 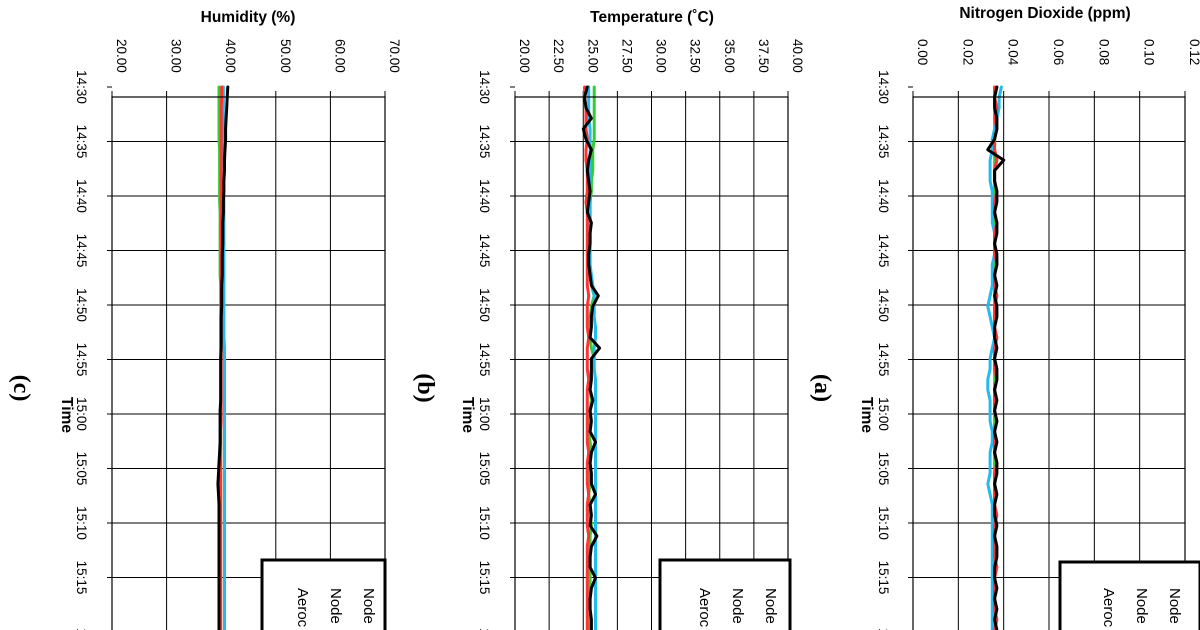 I want to click on value-tick-label: 0.06, so click(x=1058, y=52).